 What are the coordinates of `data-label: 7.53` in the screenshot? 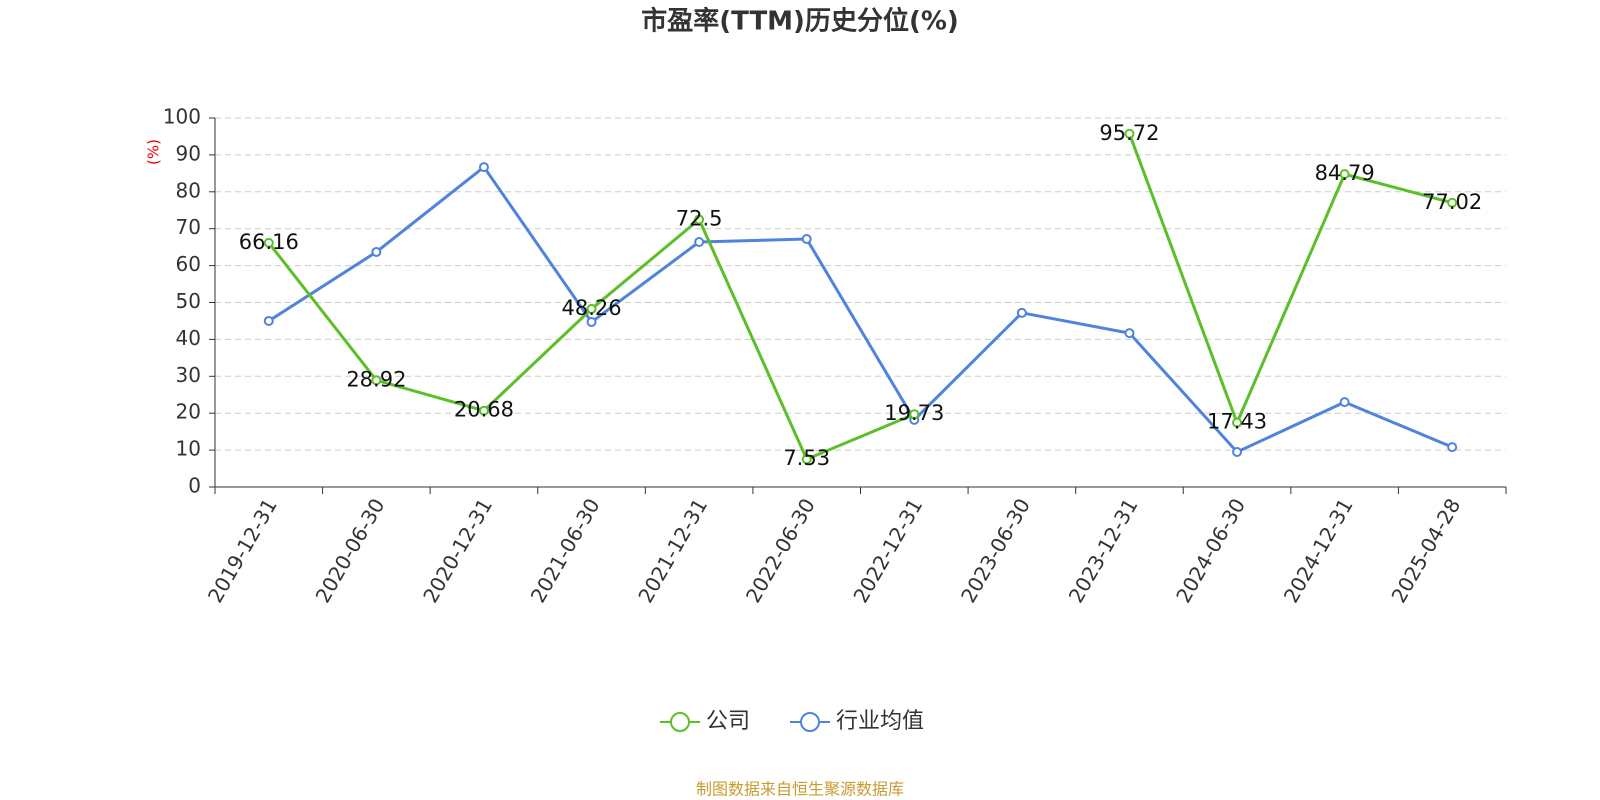 It's located at (806, 458).